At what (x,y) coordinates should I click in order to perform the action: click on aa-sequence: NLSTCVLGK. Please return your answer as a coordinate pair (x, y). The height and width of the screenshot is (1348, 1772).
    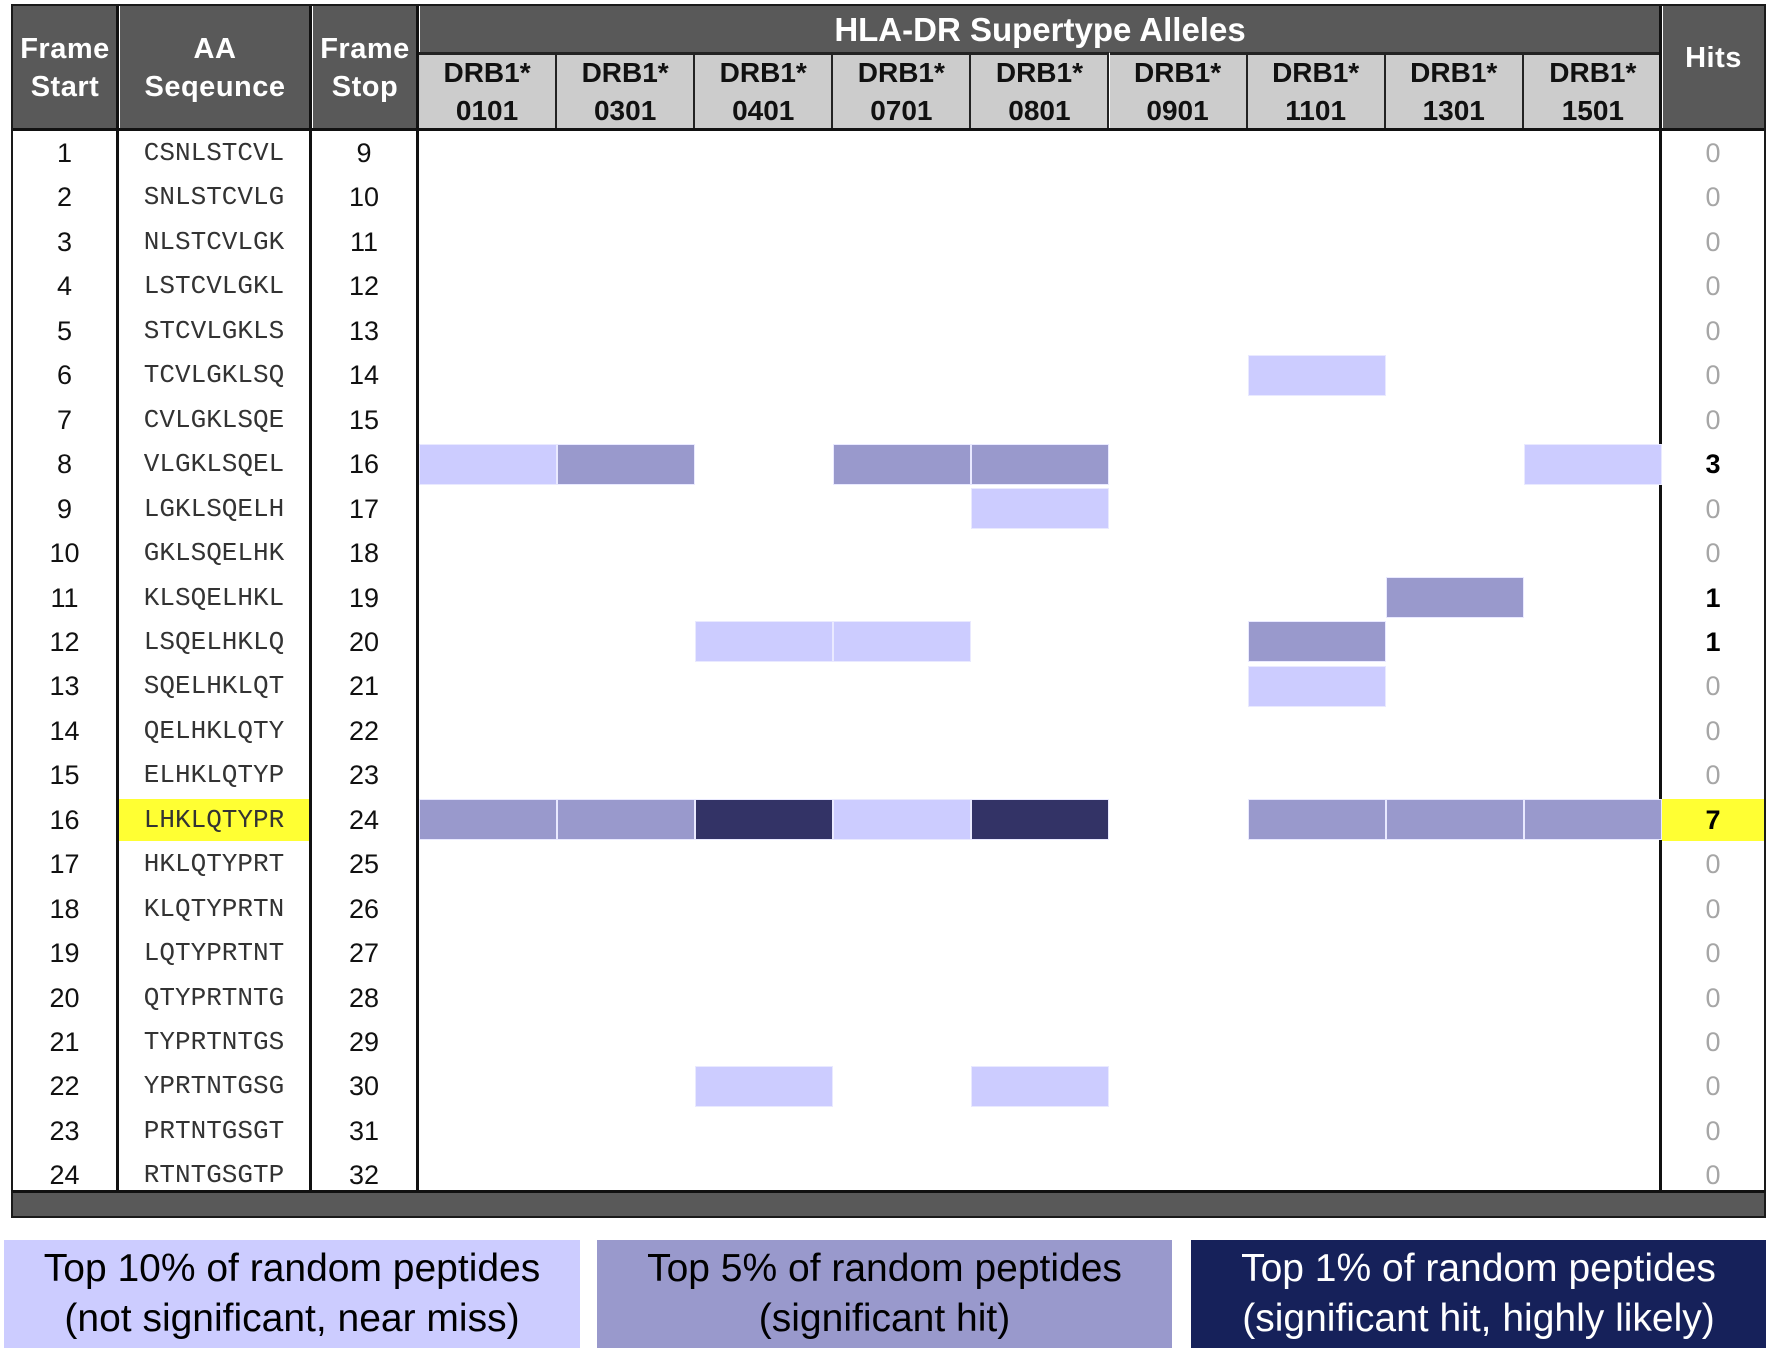
    Looking at the image, I should click on (214, 241).